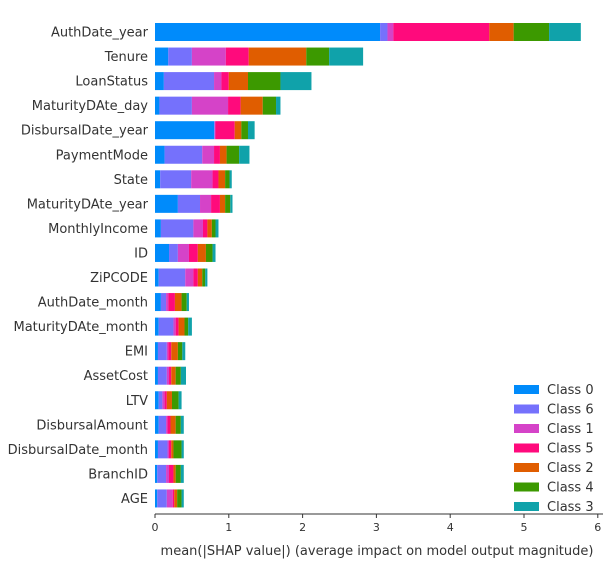  Describe the element at coordinates (119, 278) in the screenshot. I see `y-tick-label: ZiPCODE` at that location.